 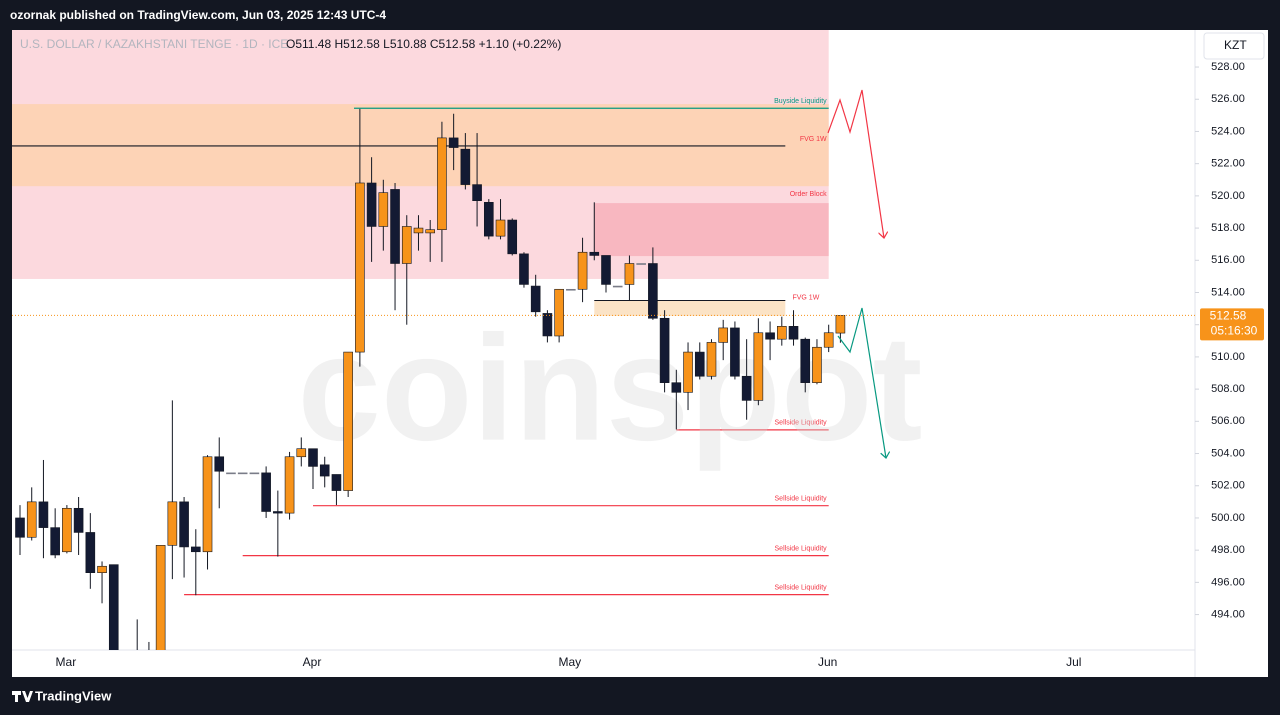 What do you see at coordinates (1228, 99) in the screenshot?
I see `y-tick-label: 526.00` at bounding box center [1228, 99].